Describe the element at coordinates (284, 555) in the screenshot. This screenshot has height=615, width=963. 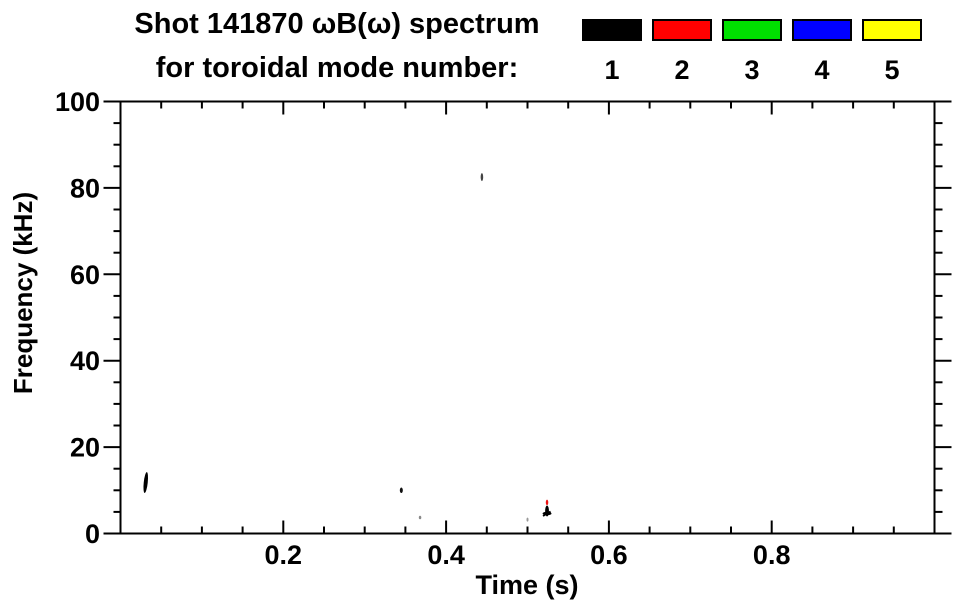
I see `x-tick-label: 0.2` at that location.